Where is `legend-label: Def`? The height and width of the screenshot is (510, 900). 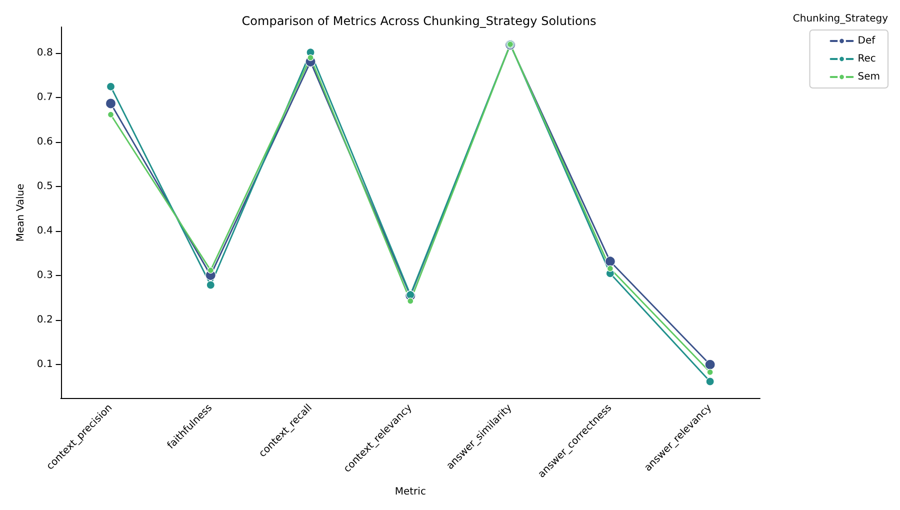 legend-label: Def is located at coordinates (867, 41).